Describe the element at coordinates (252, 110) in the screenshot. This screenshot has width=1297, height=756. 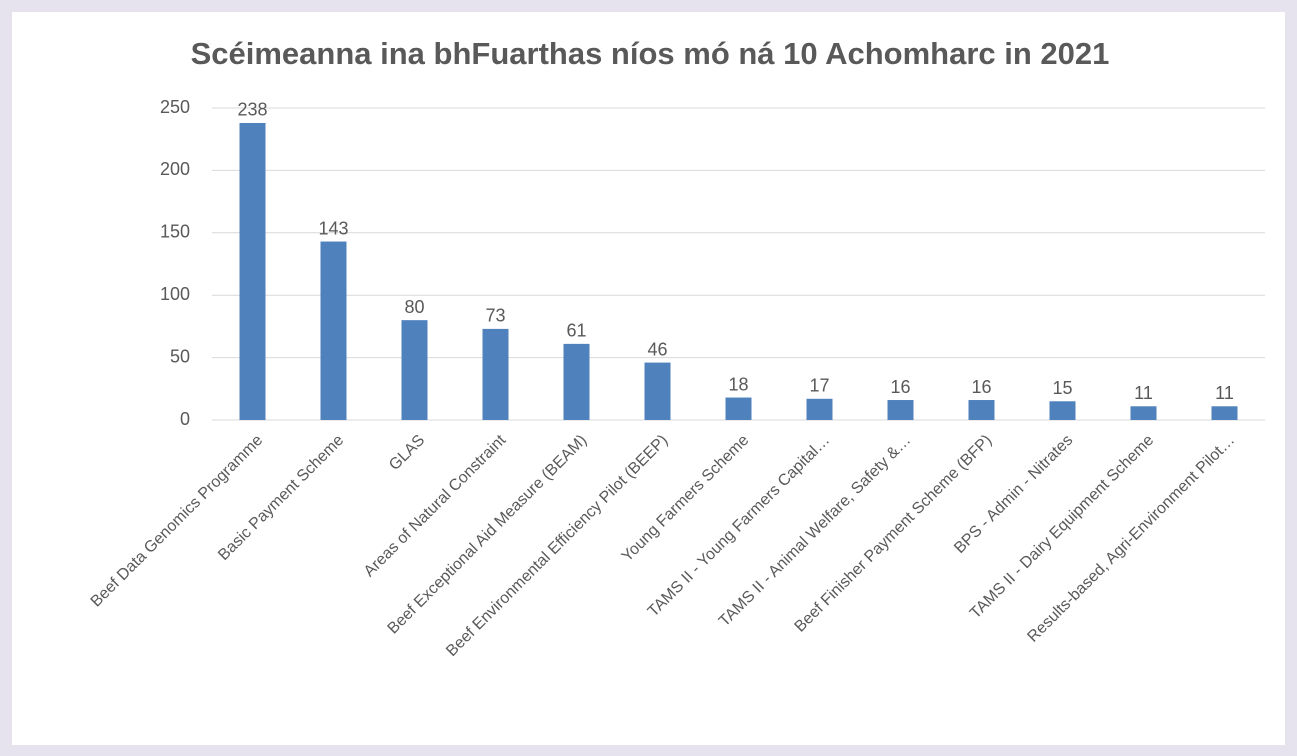
I see `data-label: 238` at that location.